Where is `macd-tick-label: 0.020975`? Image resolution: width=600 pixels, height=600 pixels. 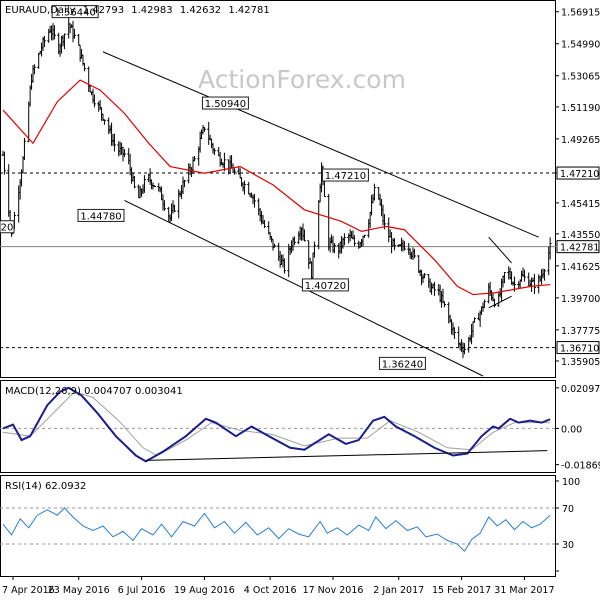 macd-tick-label: 0.020975 is located at coordinates (580, 389).